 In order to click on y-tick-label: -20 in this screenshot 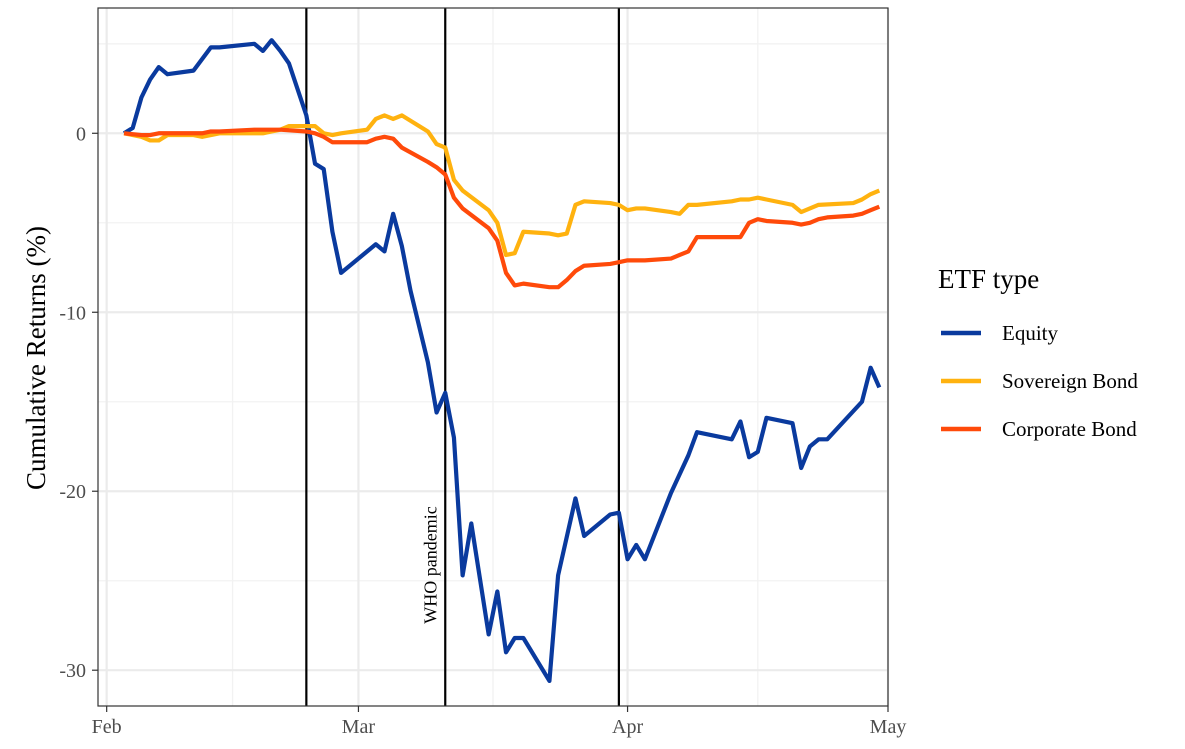, I will do `click(72, 492)`.